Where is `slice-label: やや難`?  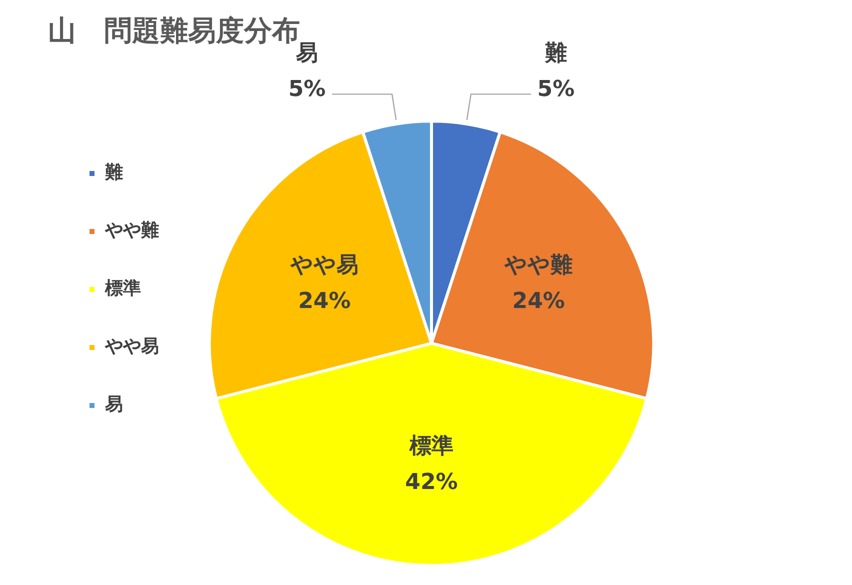
slice-label: やや難 is located at coordinates (538, 265).